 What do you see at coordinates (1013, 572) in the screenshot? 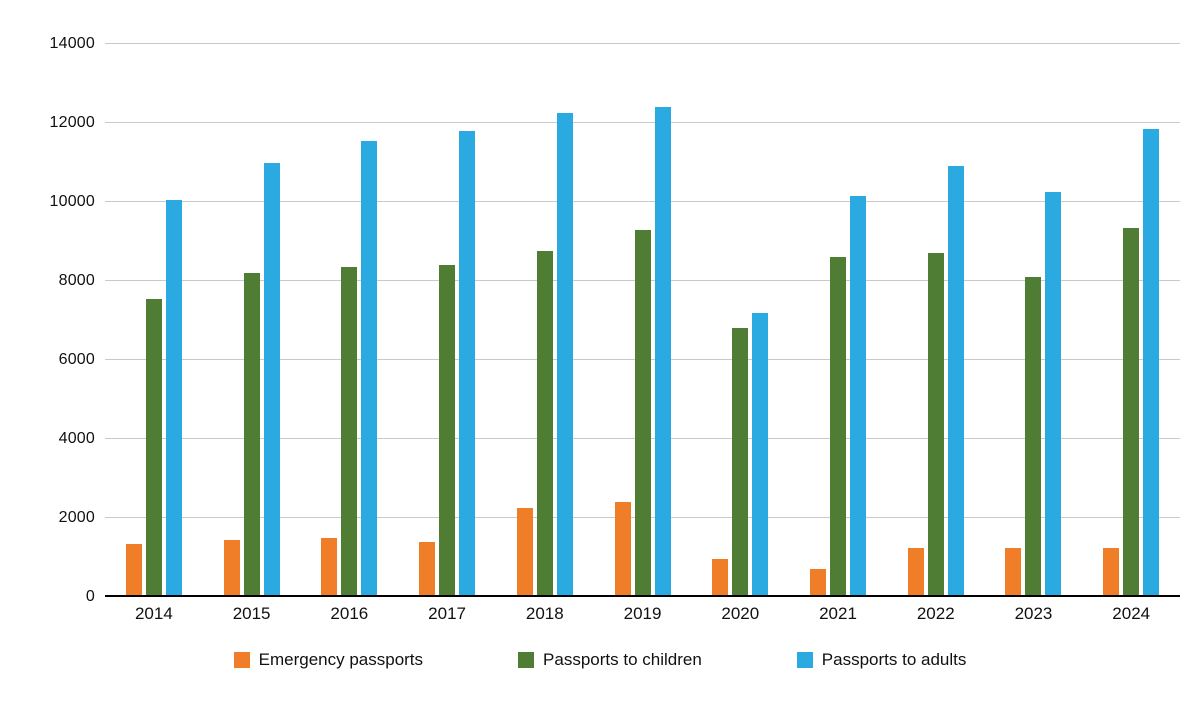
I see `bar-emergency-passports-2023` at bounding box center [1013, 572].